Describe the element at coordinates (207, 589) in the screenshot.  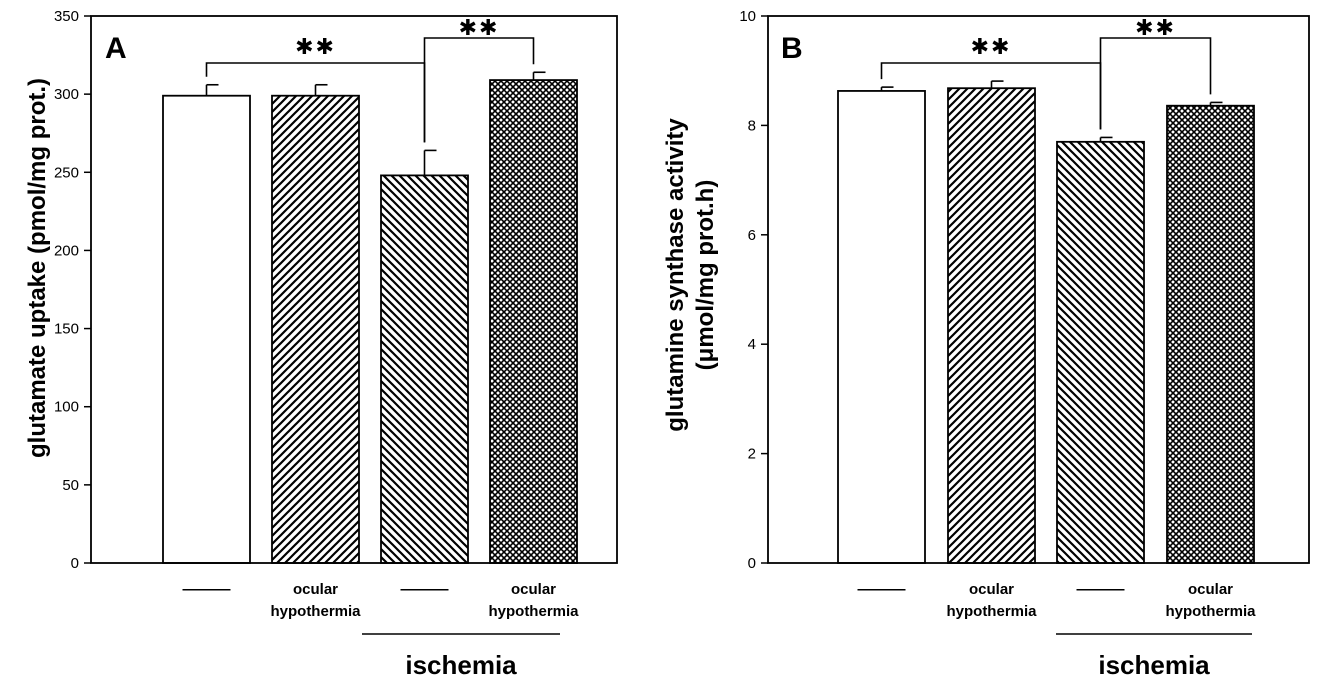
I see `panel-a-category-label-1: ——` at that location.